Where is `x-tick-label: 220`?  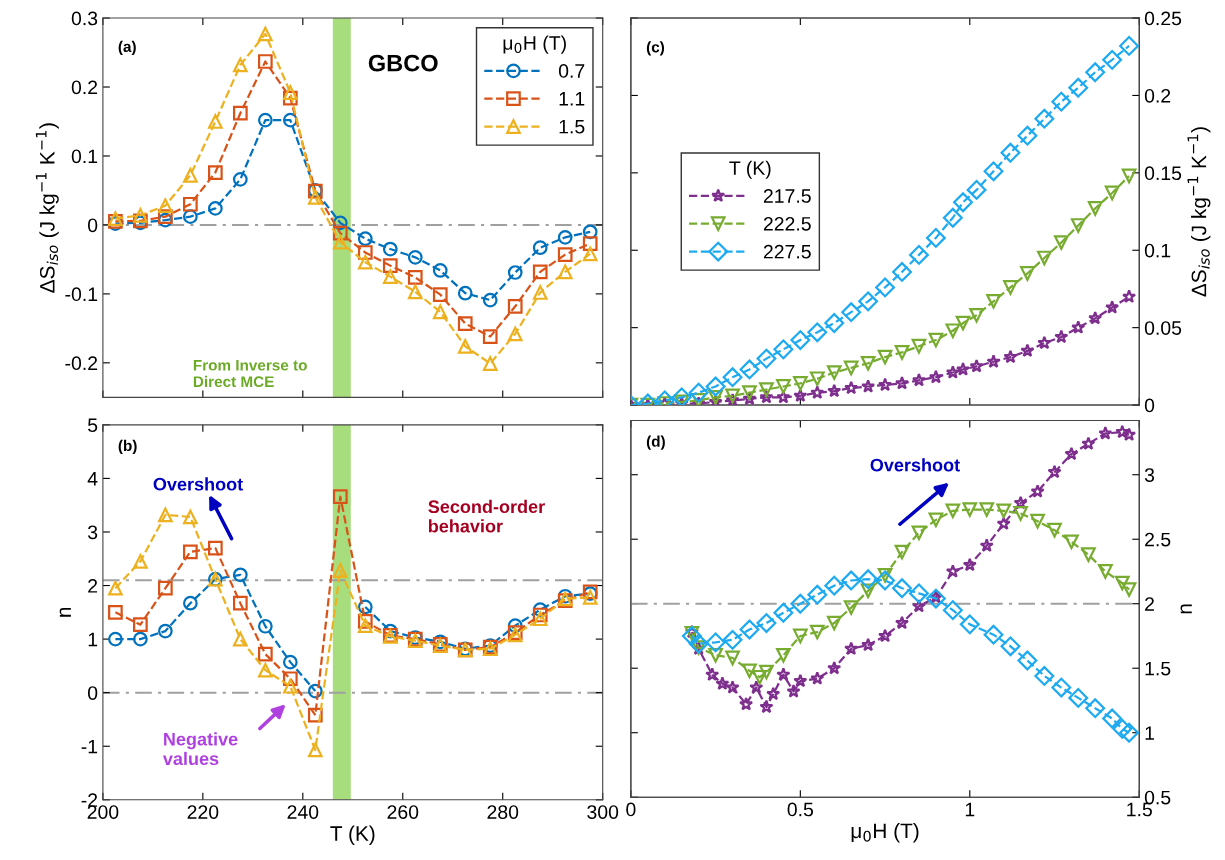
x-tick-label: 220 is located at coordinates (203, 812).